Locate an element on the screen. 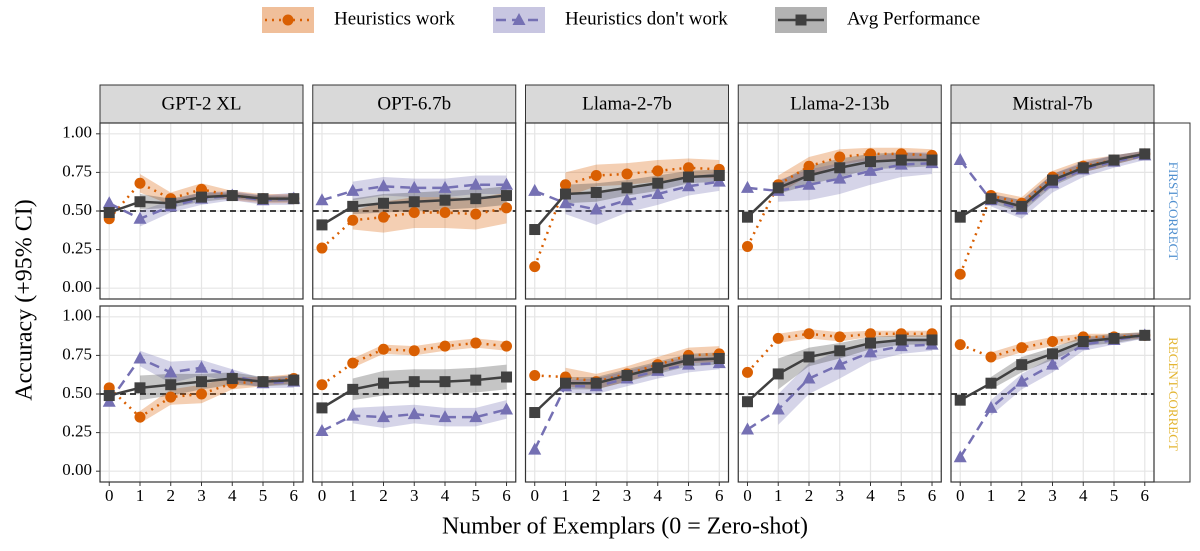 Image resolution: width=1200 pixels, height=551 pixels. row-strip is located at coordinates (1172, 211).